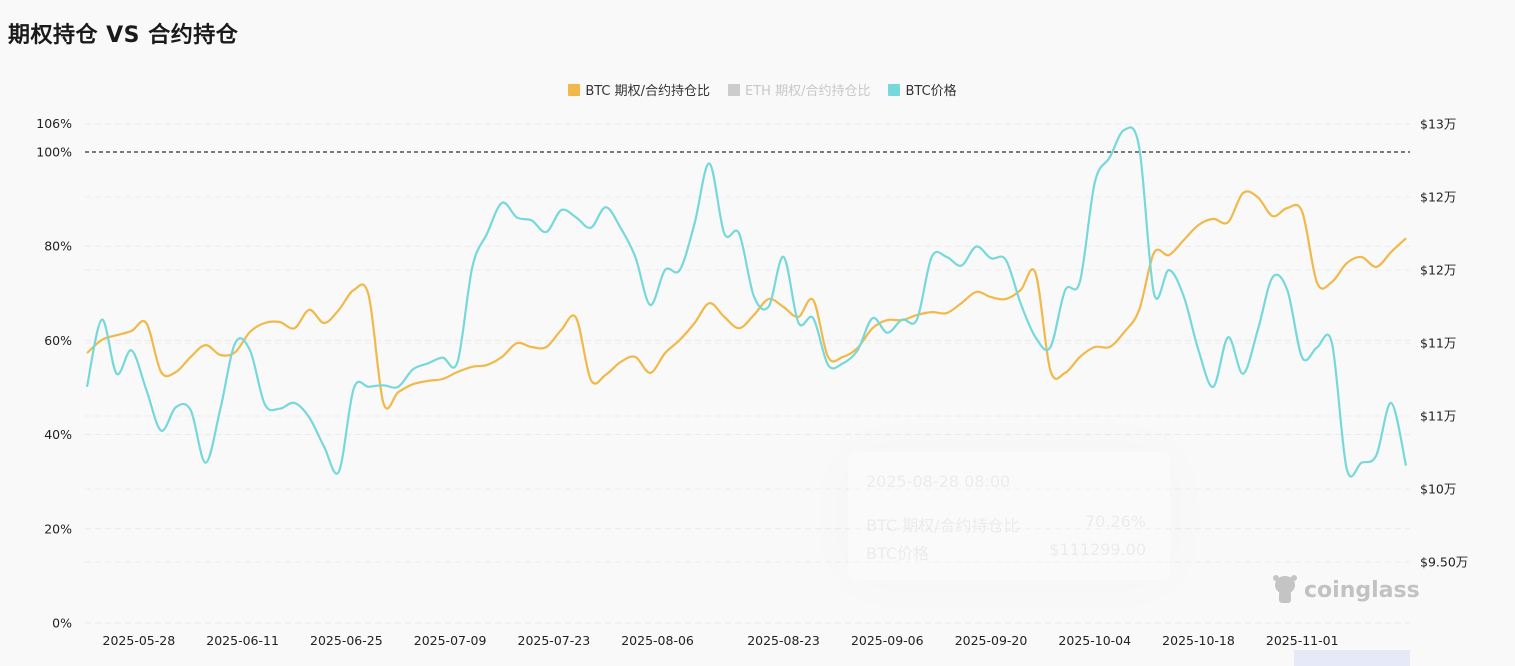  I want to click on legend-label: ETH 期权/合约持仓比, so click(808, 91).